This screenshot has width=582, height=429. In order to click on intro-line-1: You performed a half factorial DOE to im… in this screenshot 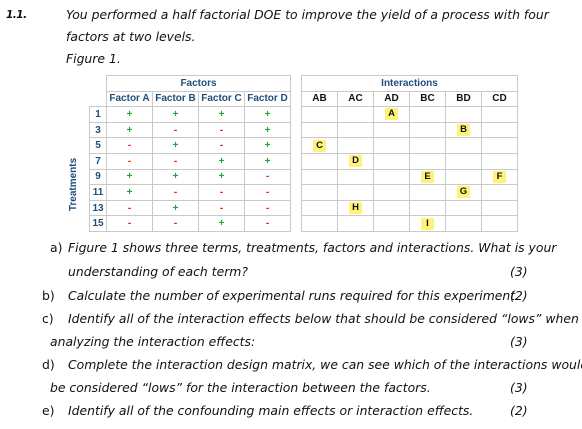, I will do `click(307, 14)`.